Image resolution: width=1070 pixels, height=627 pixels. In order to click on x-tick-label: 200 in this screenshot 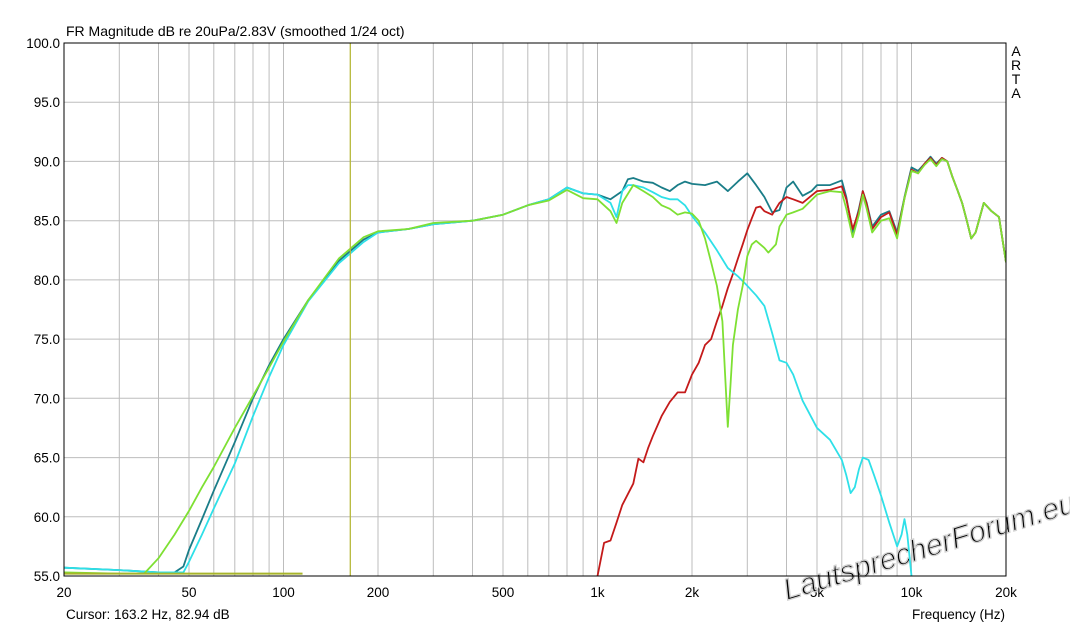, I will do `click(378, 592)`.